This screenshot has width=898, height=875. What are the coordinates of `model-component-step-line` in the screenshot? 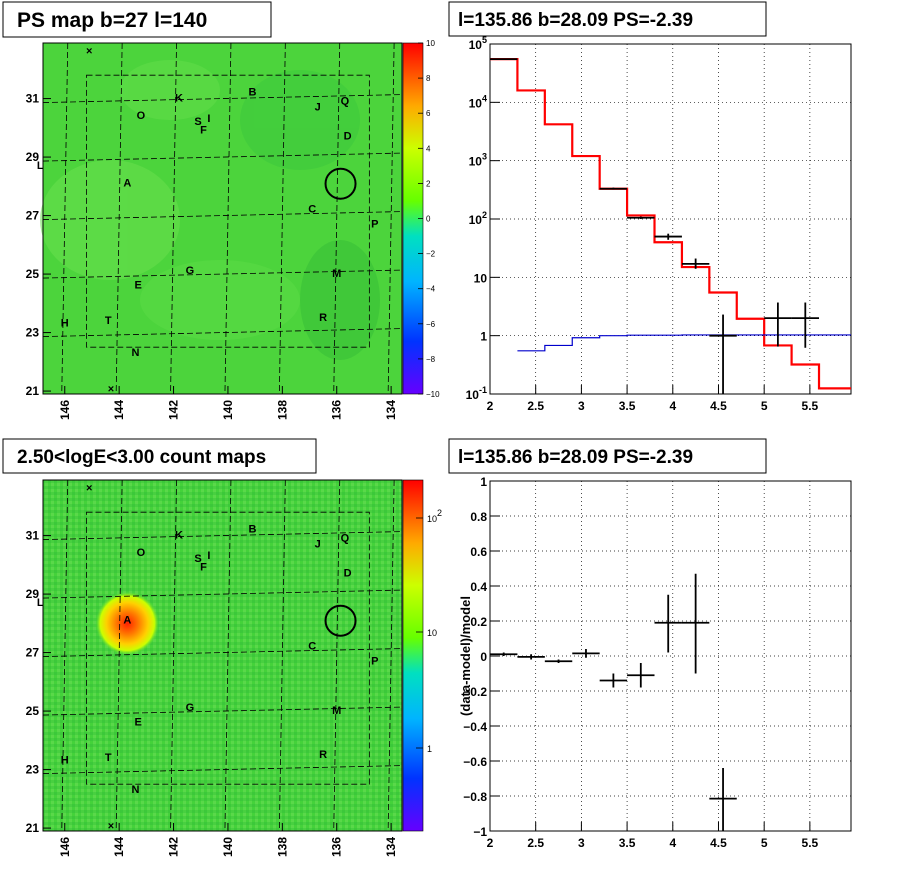 It's located at (684, 343).